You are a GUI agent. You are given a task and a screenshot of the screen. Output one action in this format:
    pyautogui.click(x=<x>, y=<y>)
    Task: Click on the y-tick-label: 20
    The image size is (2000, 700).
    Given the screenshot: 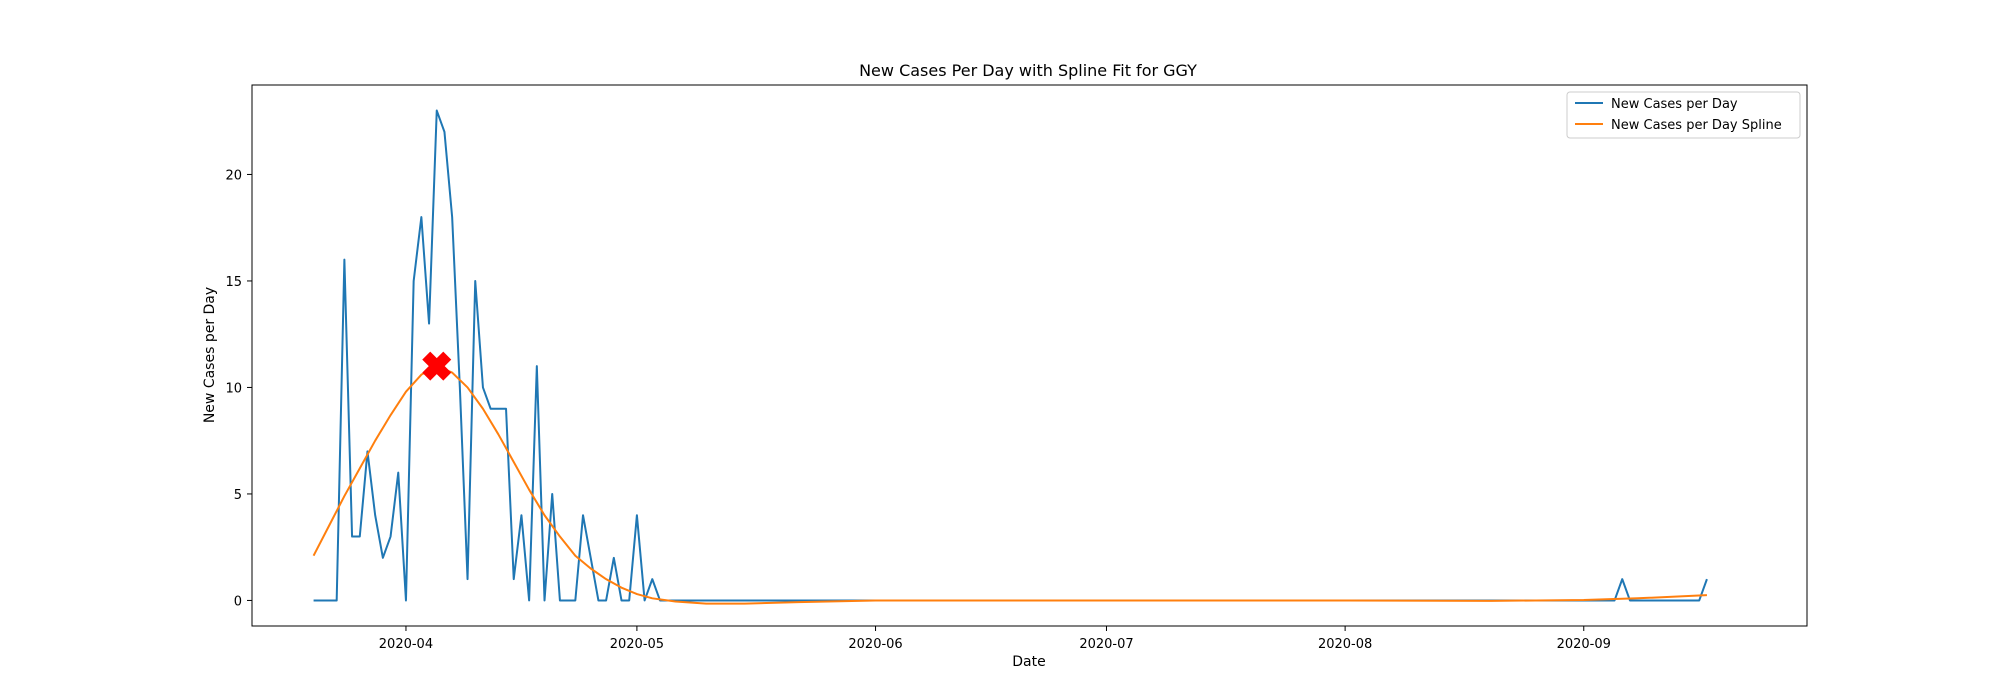 What is the action you would take?
    pyautogui.click(x=233, y=175)
    